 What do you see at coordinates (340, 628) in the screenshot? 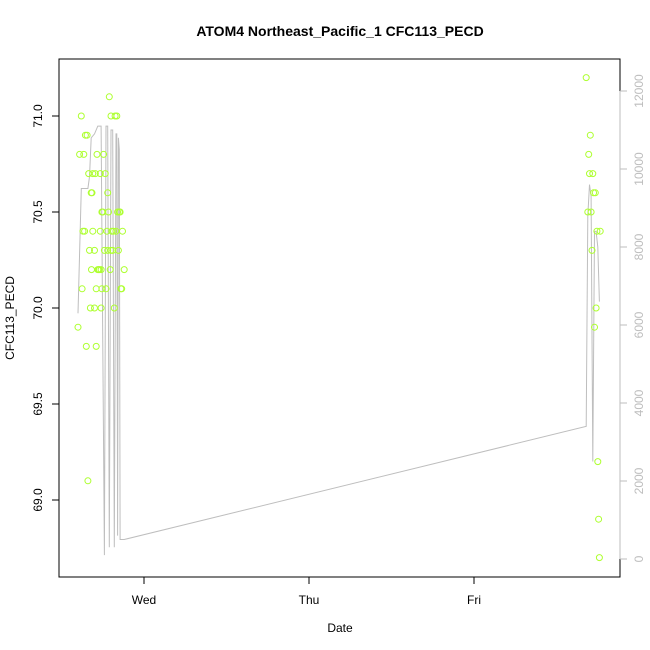
I see `x-axis-label: Date` at bounding box center [340, 628].